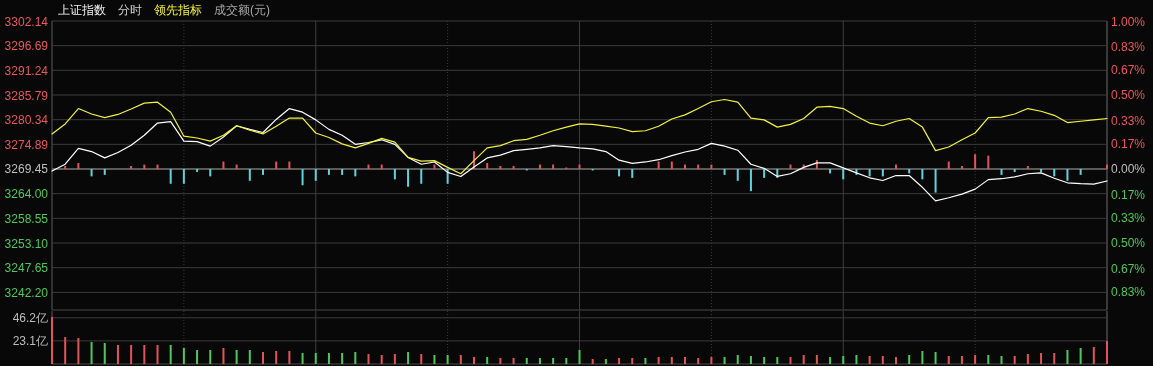 This screenshot has width=1153, height=366. Describe the element at coordinates (1128, 46) in the screenshot. I see `y2-tick-label: 0.83%` at that location.